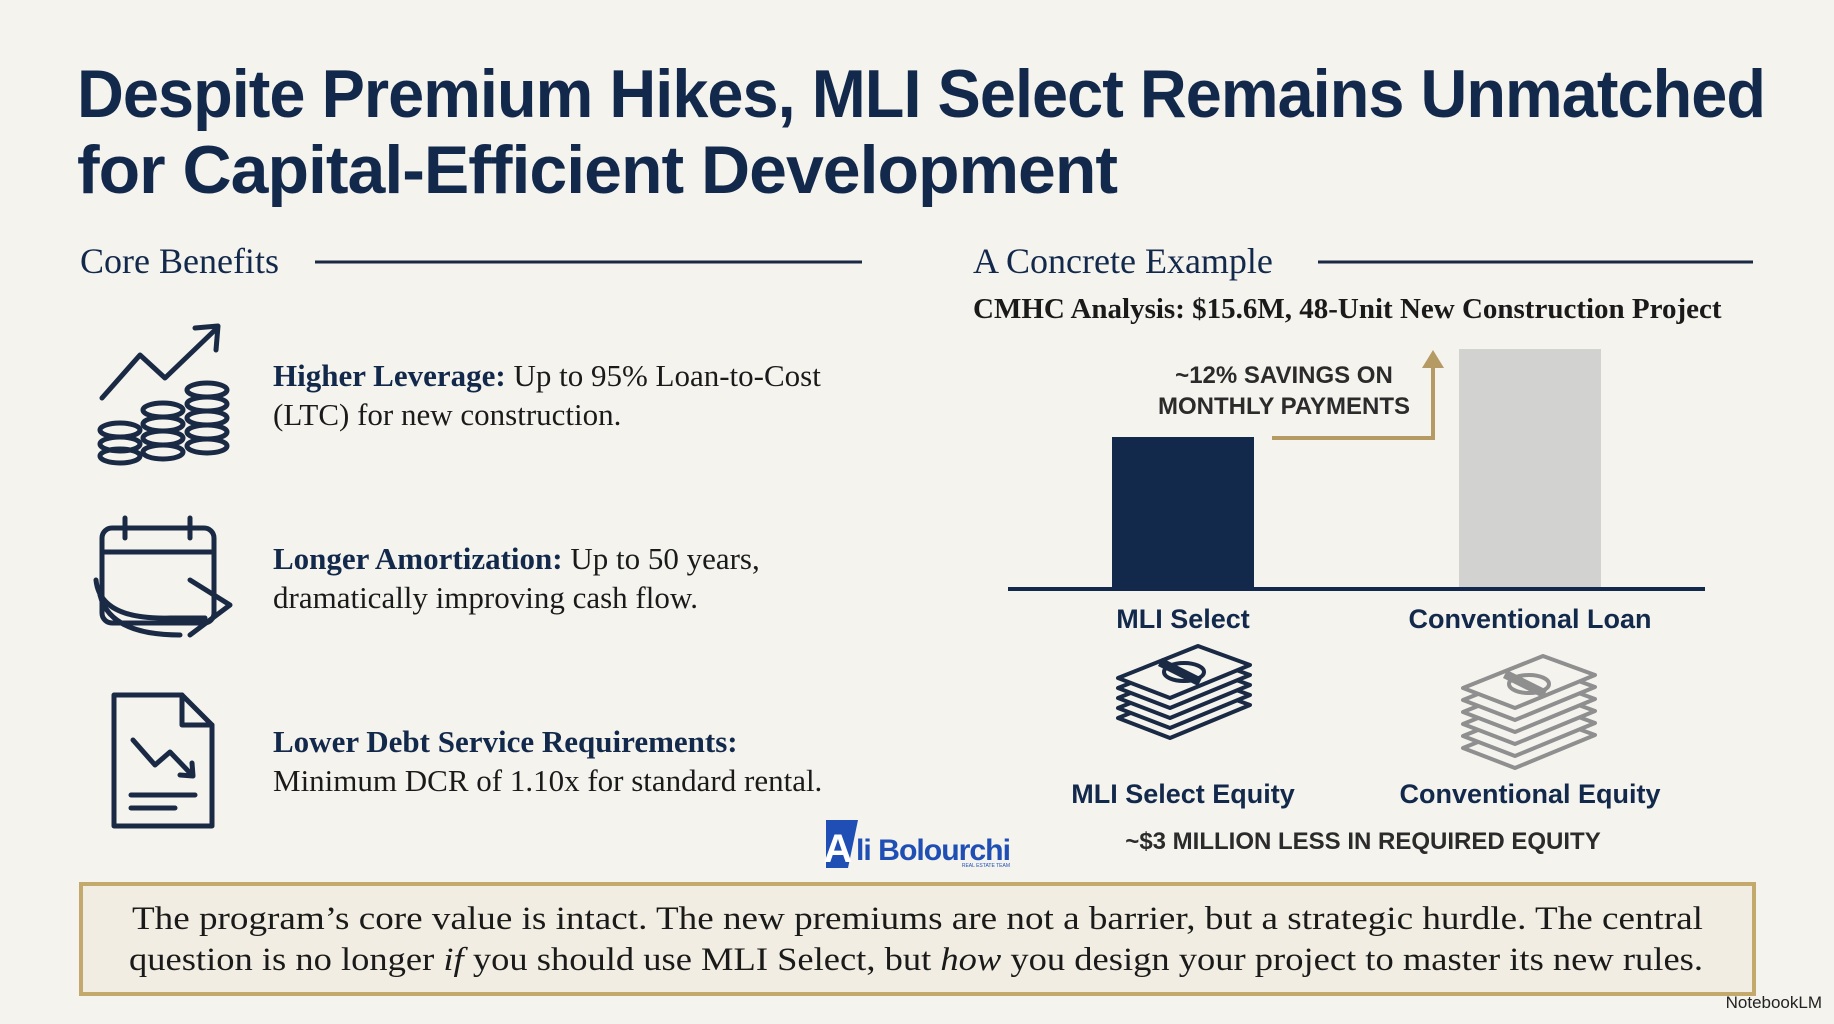  What do you see at coordinates (418, 558) in the screenshot?
I see `benefit-label: Longer Amortization:` at bounding box center [418, 558].